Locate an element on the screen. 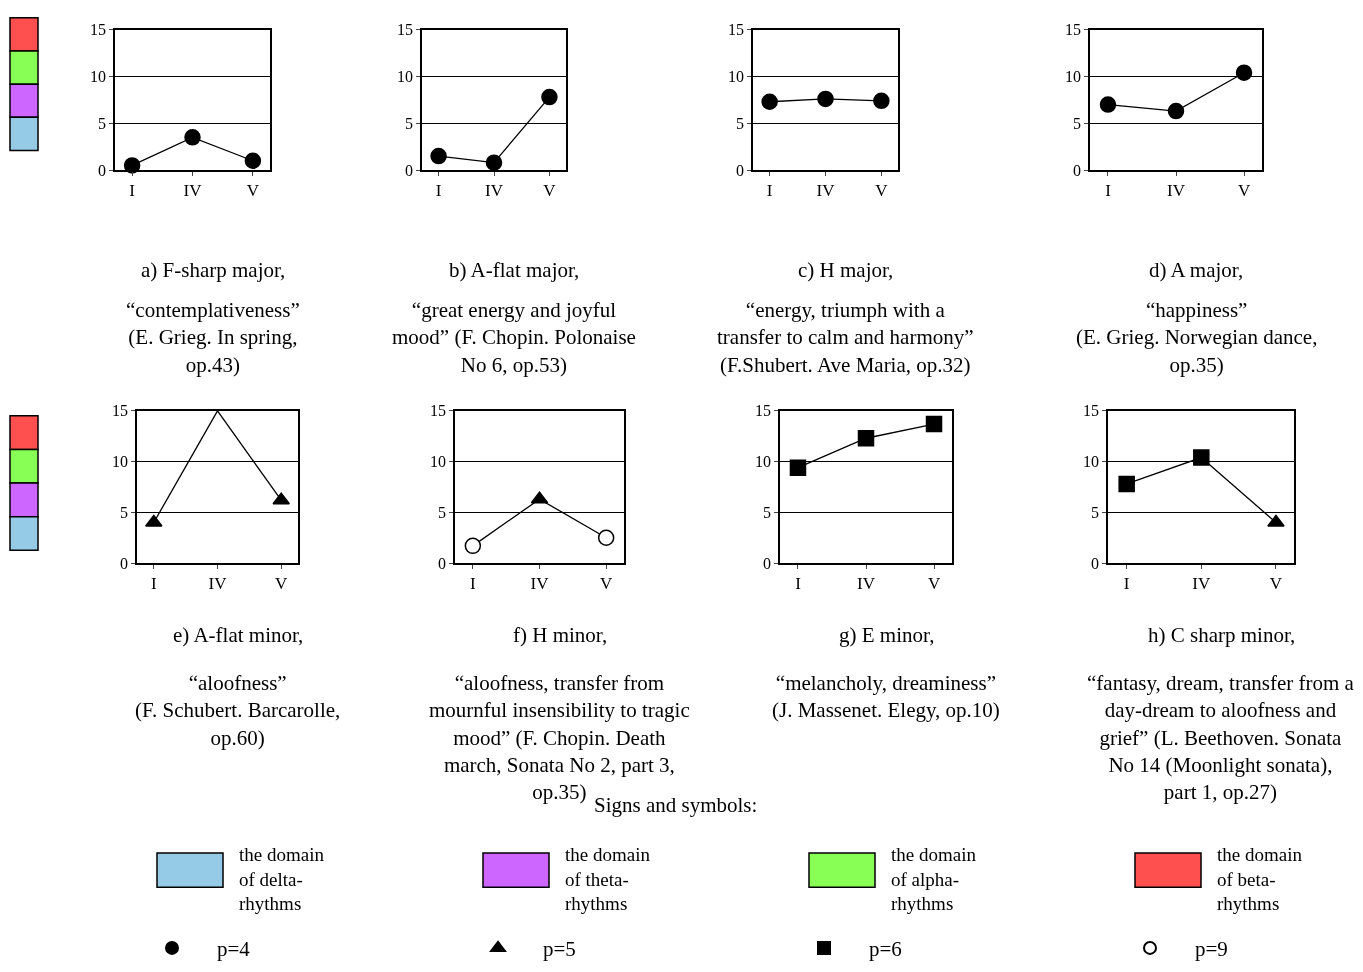 This screenshot has height=972, width=1363. x-axis-title: d) A major, is located at coordinates (1196, 270).